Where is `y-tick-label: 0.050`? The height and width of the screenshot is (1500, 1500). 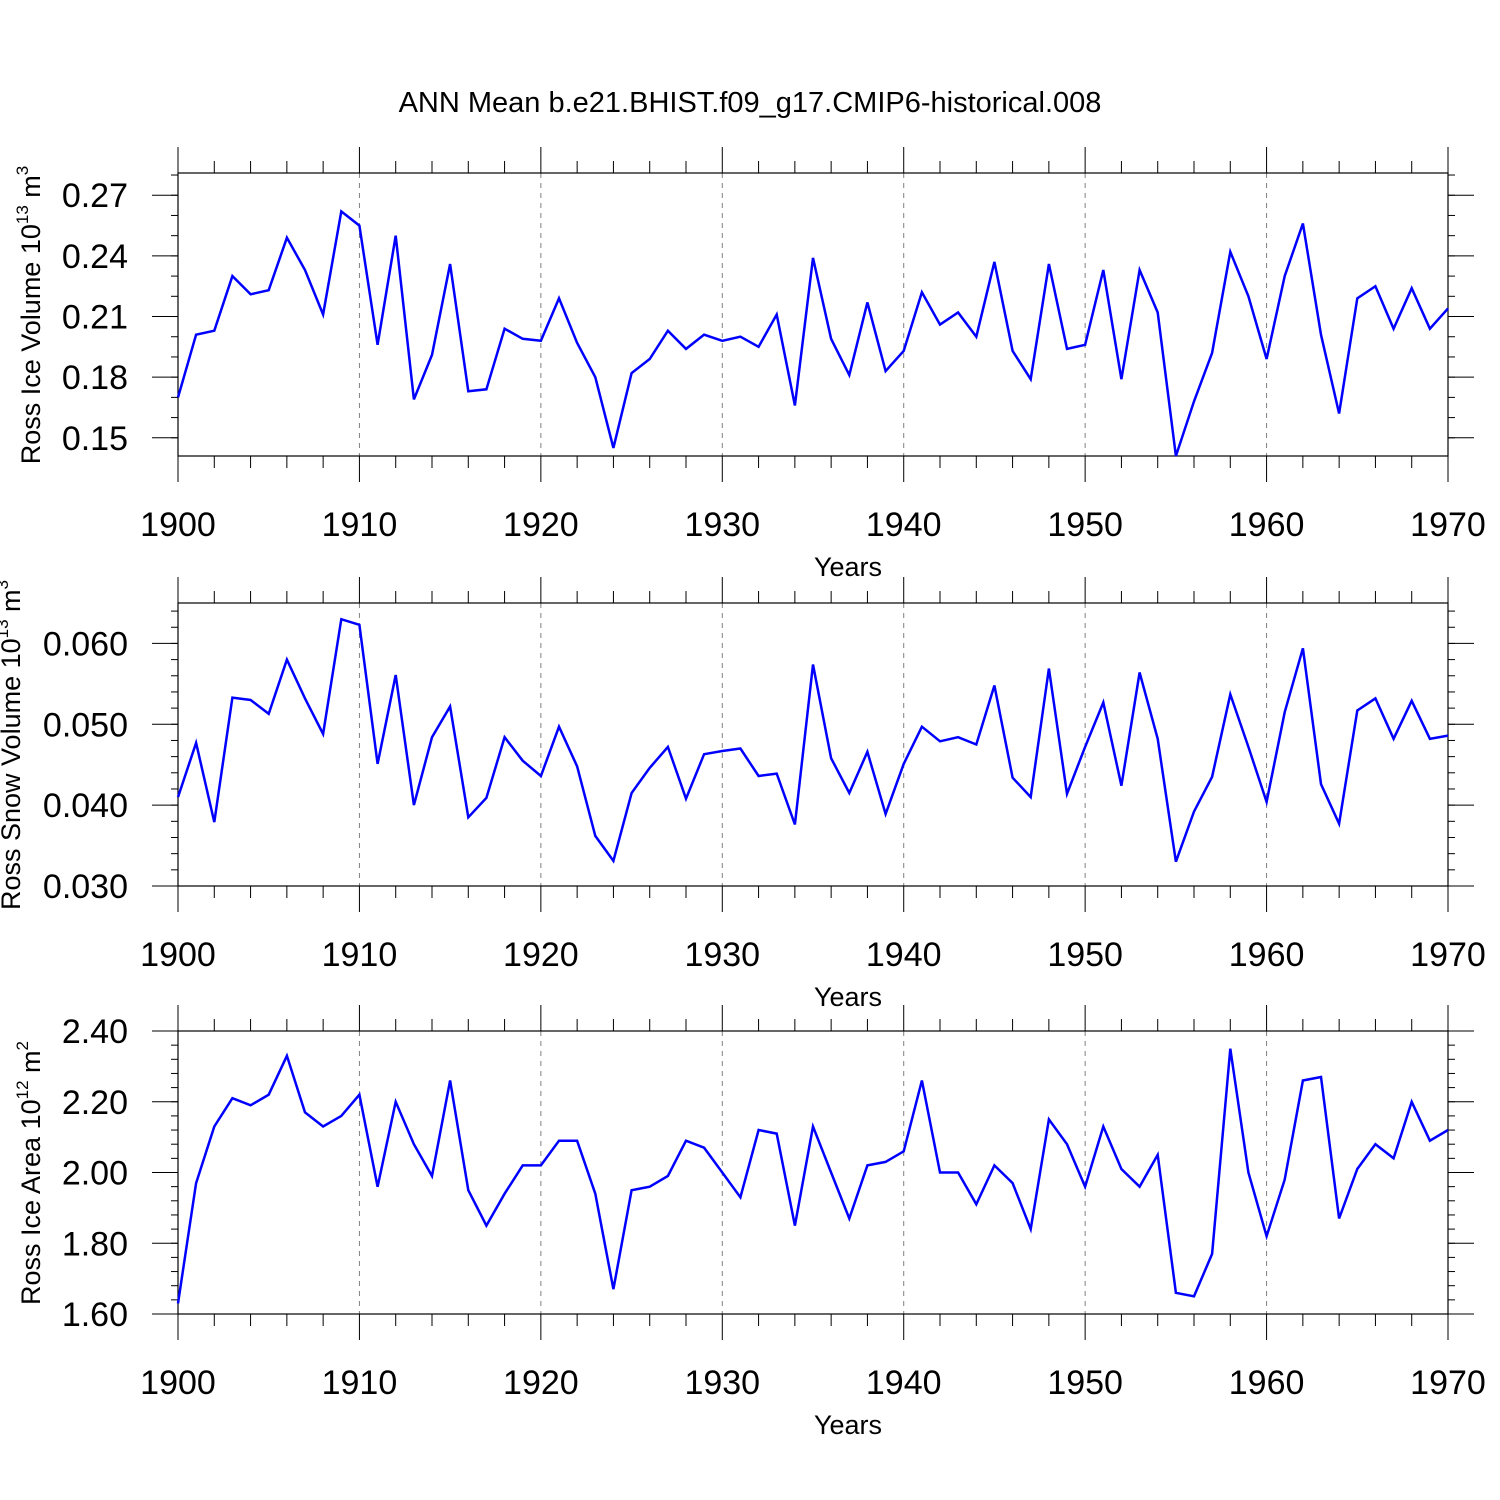 y-tick-label: 0.050 is located at coordinates (85, 725).